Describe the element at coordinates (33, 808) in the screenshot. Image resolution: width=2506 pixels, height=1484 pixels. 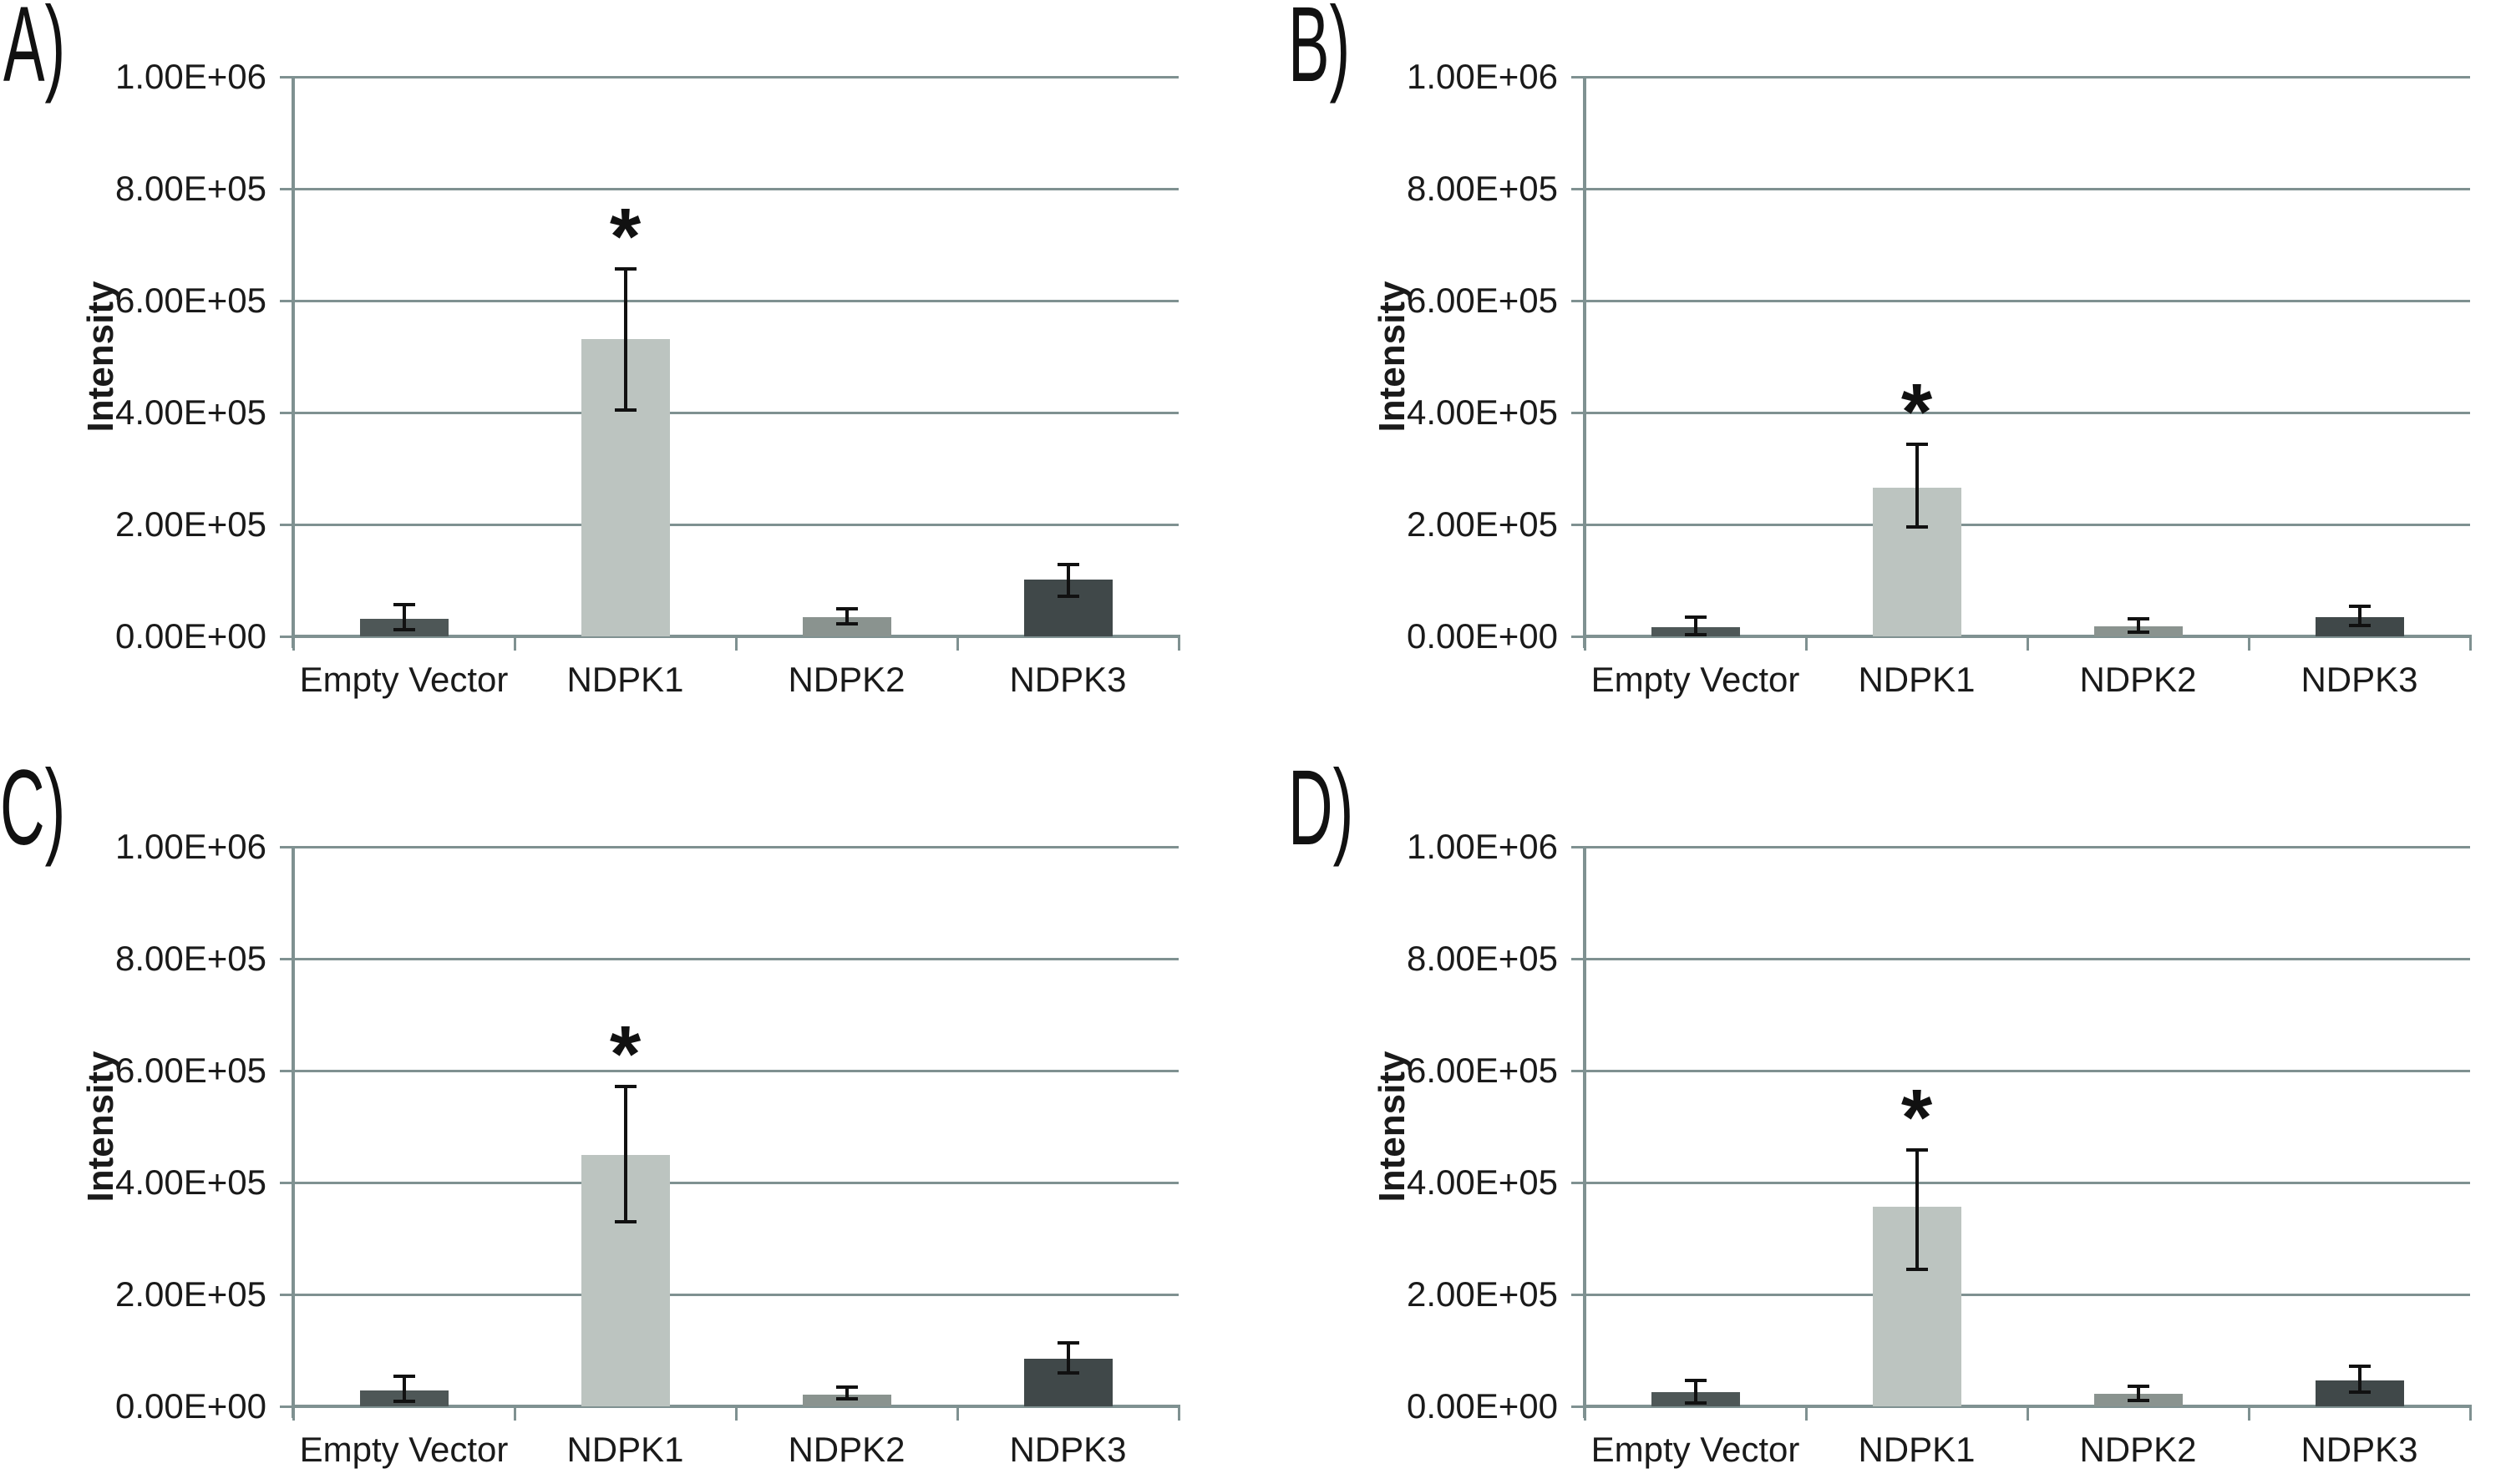
I see `panel-letter-c: C)` at that location.